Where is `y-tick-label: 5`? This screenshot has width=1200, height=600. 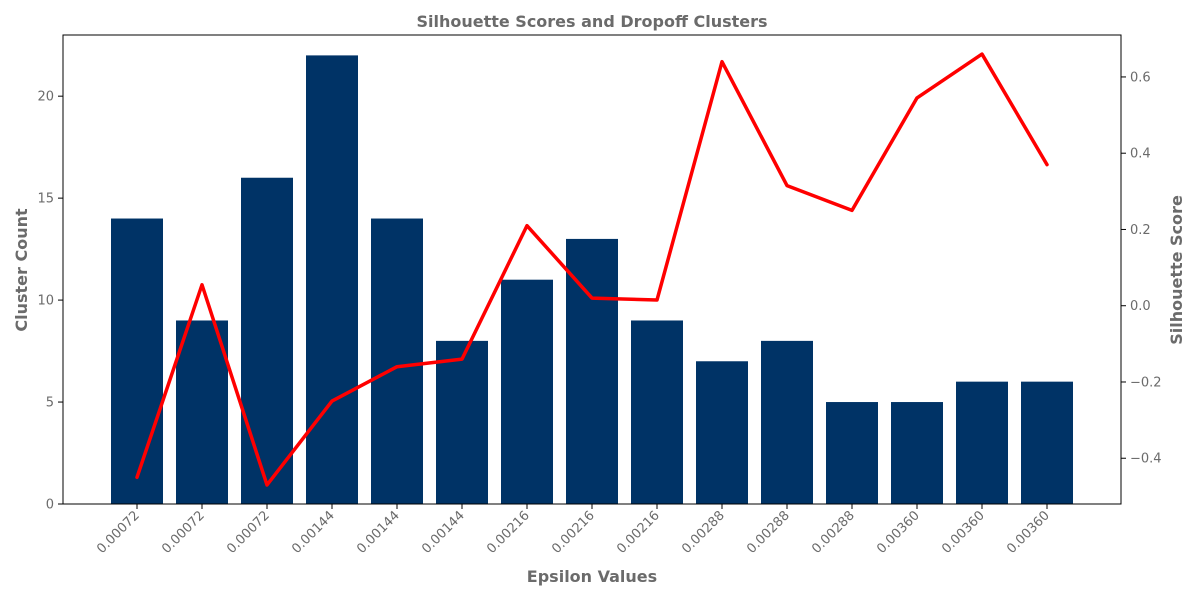
y-tick-label: 5 is located at coordinates (50, 403).